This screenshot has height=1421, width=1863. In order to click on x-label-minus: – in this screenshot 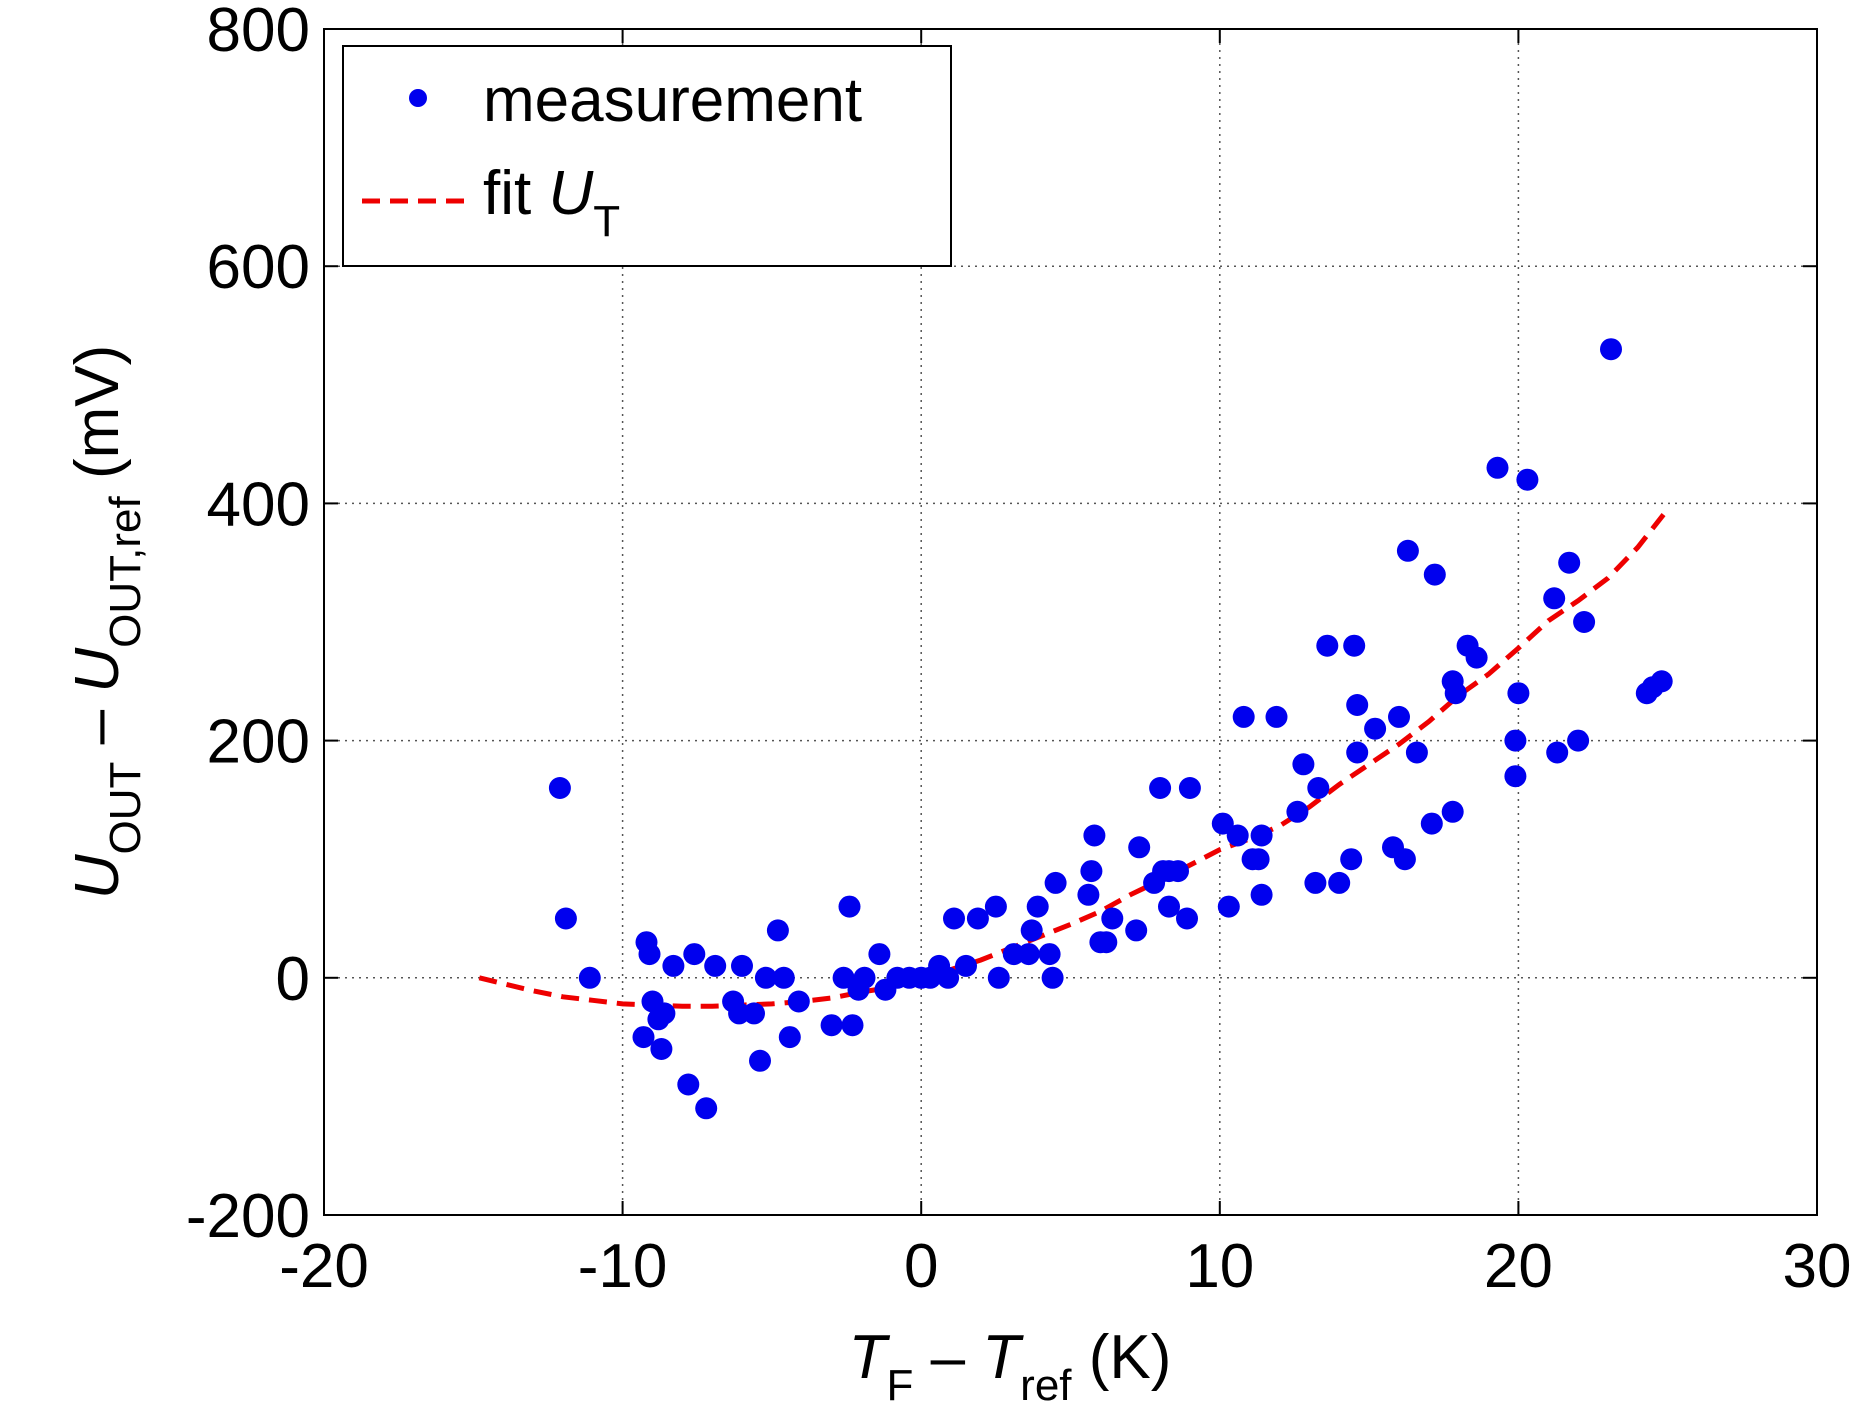, I will do `click(947, 1357)`.